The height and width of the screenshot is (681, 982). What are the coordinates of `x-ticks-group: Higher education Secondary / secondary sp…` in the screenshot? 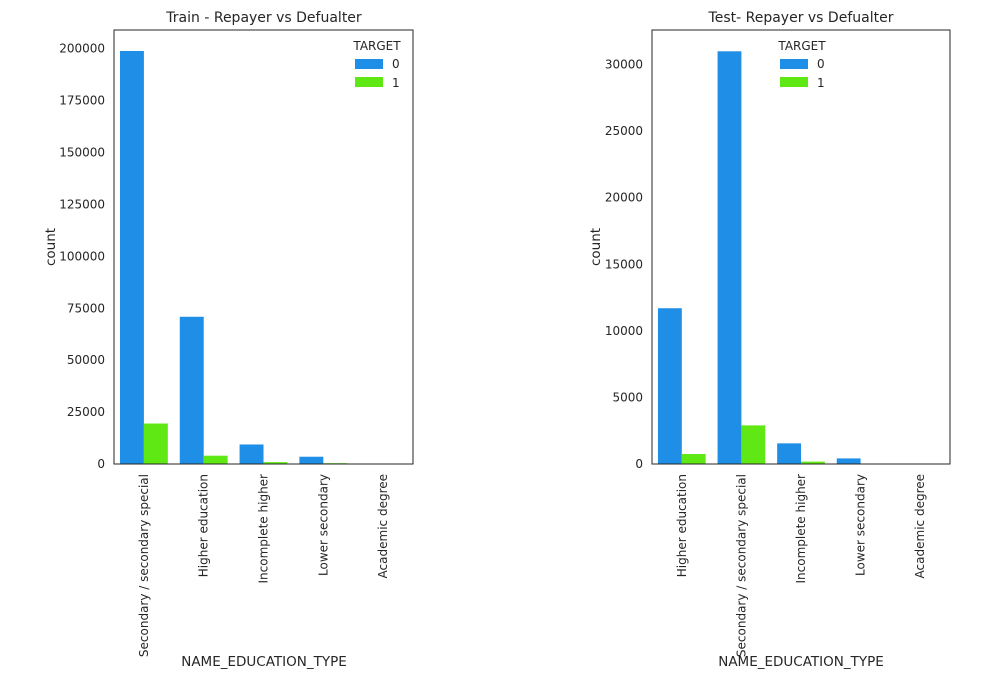 It's located at (801, 565).